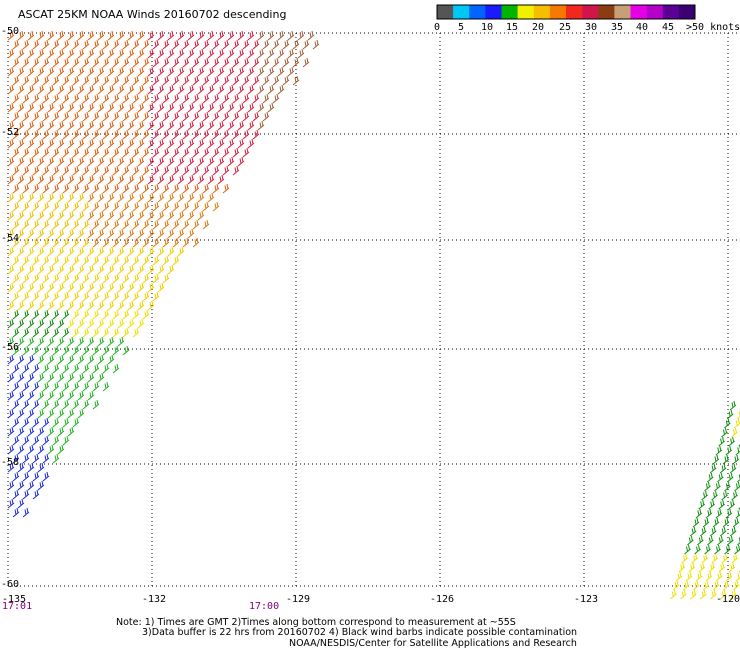 The height and width of the screenshot is (650, 740). Describe the element at coordinates (10, 462) in the screenshot. I see `lat-label: -58` at that location.